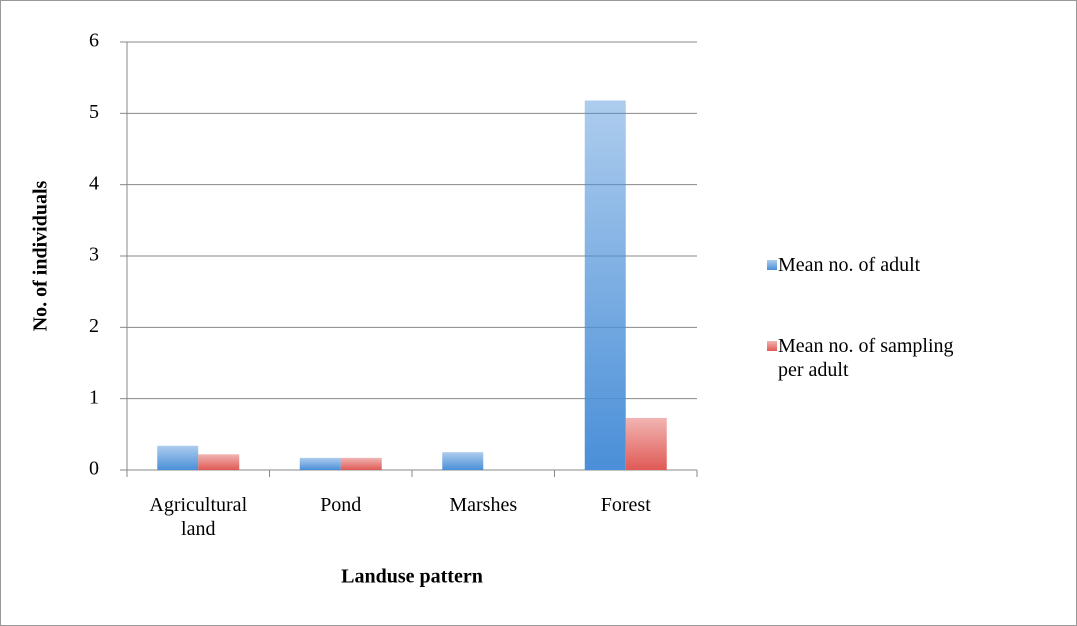  What do you see at coordinates (94, 112) in the screenshot?
I see `y-tick-label: 5` at bounding box center [94, 112].